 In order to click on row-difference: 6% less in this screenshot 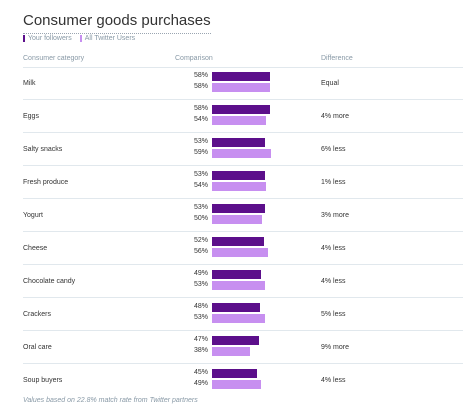, I will do `click(333, 149)`.